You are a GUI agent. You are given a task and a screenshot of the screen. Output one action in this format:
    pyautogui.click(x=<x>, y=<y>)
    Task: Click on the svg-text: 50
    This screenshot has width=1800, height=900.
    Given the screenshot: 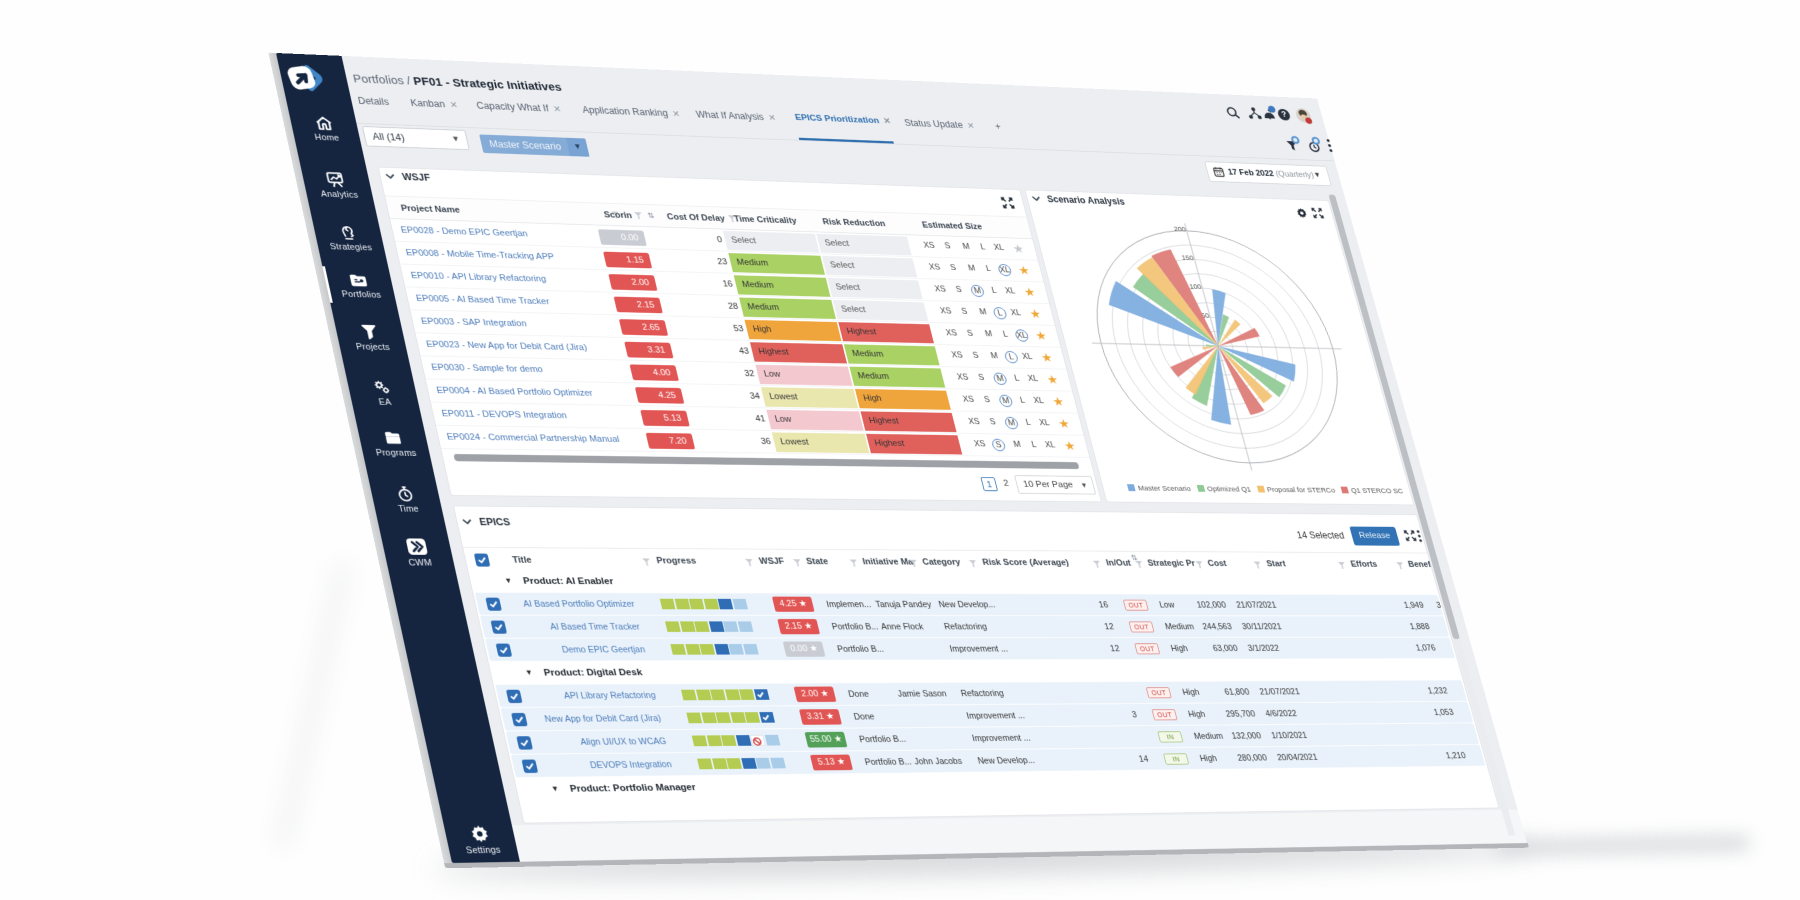 What is the action you would take?
    pyautogui.click(x=1205, y=315)
    